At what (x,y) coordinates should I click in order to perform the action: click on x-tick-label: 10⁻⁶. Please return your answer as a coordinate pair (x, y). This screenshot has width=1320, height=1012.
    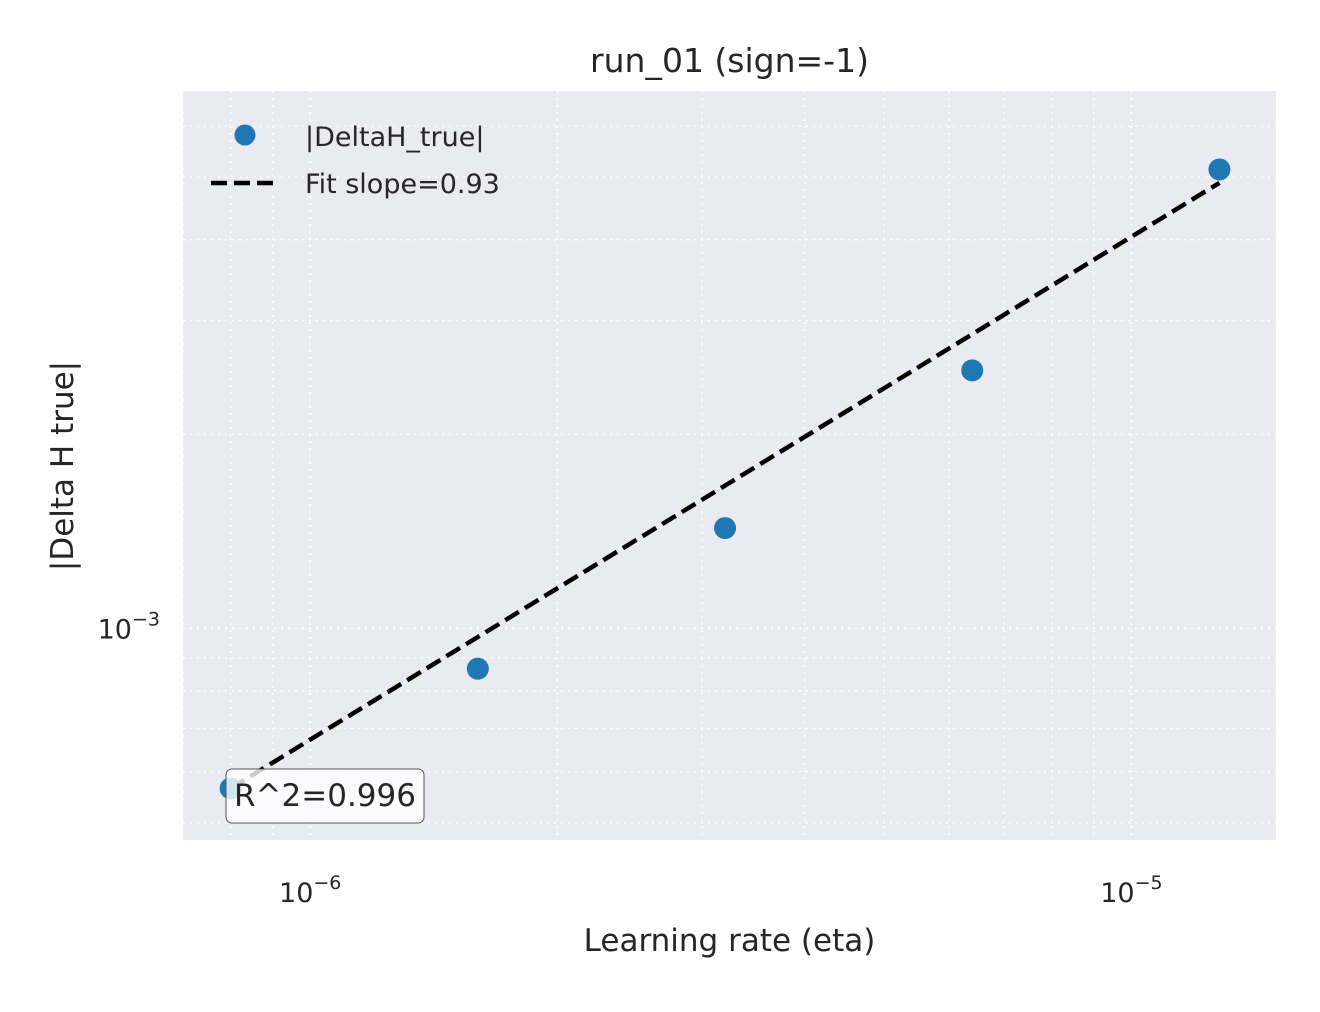
    Looking at the image, I should click on (310, 890).